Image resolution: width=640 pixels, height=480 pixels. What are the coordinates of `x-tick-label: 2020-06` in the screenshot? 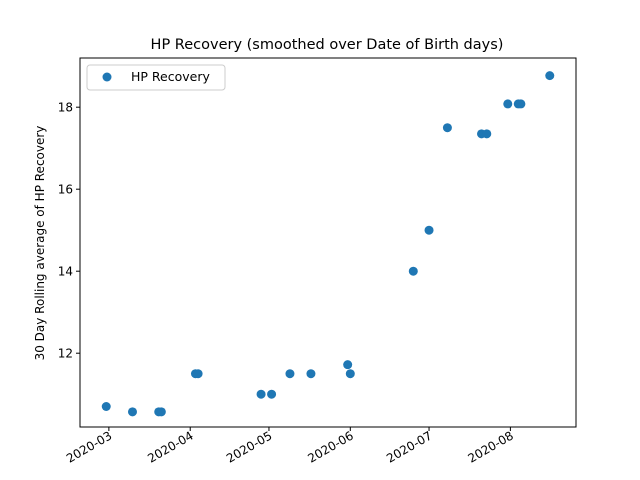 It's located at (330, 446).